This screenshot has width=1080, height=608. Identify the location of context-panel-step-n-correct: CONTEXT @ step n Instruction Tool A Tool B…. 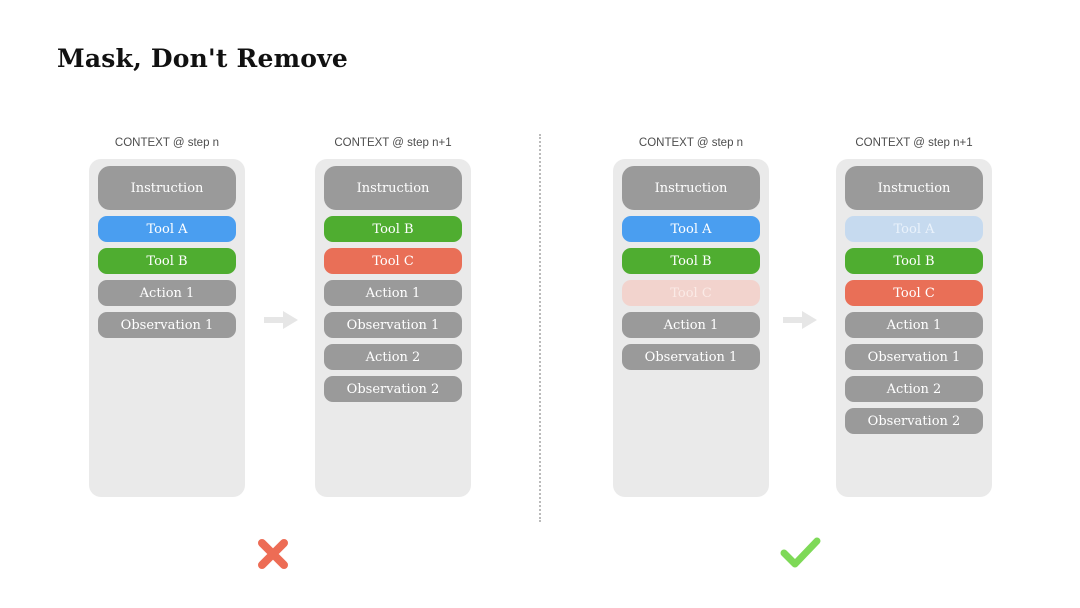
(691, 316).